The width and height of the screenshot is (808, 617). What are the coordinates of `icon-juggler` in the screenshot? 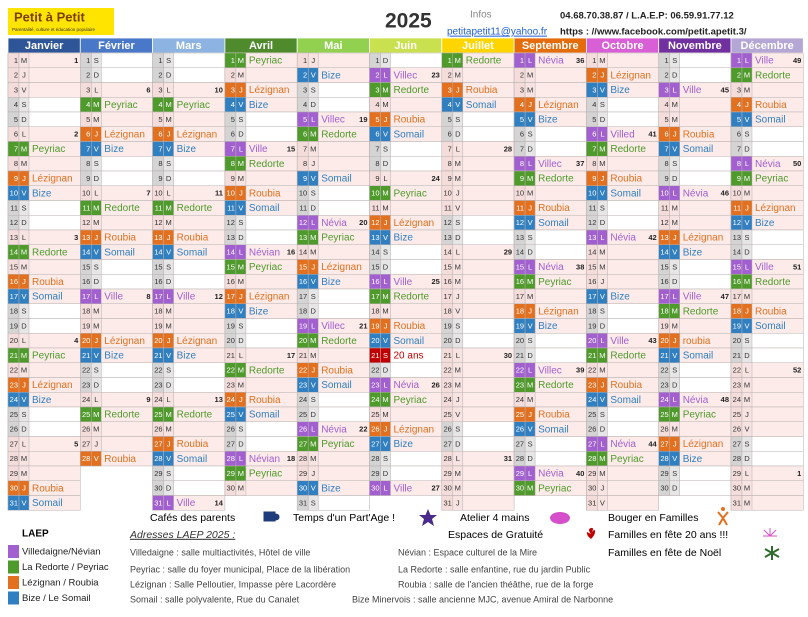 It's located at (723, 518).